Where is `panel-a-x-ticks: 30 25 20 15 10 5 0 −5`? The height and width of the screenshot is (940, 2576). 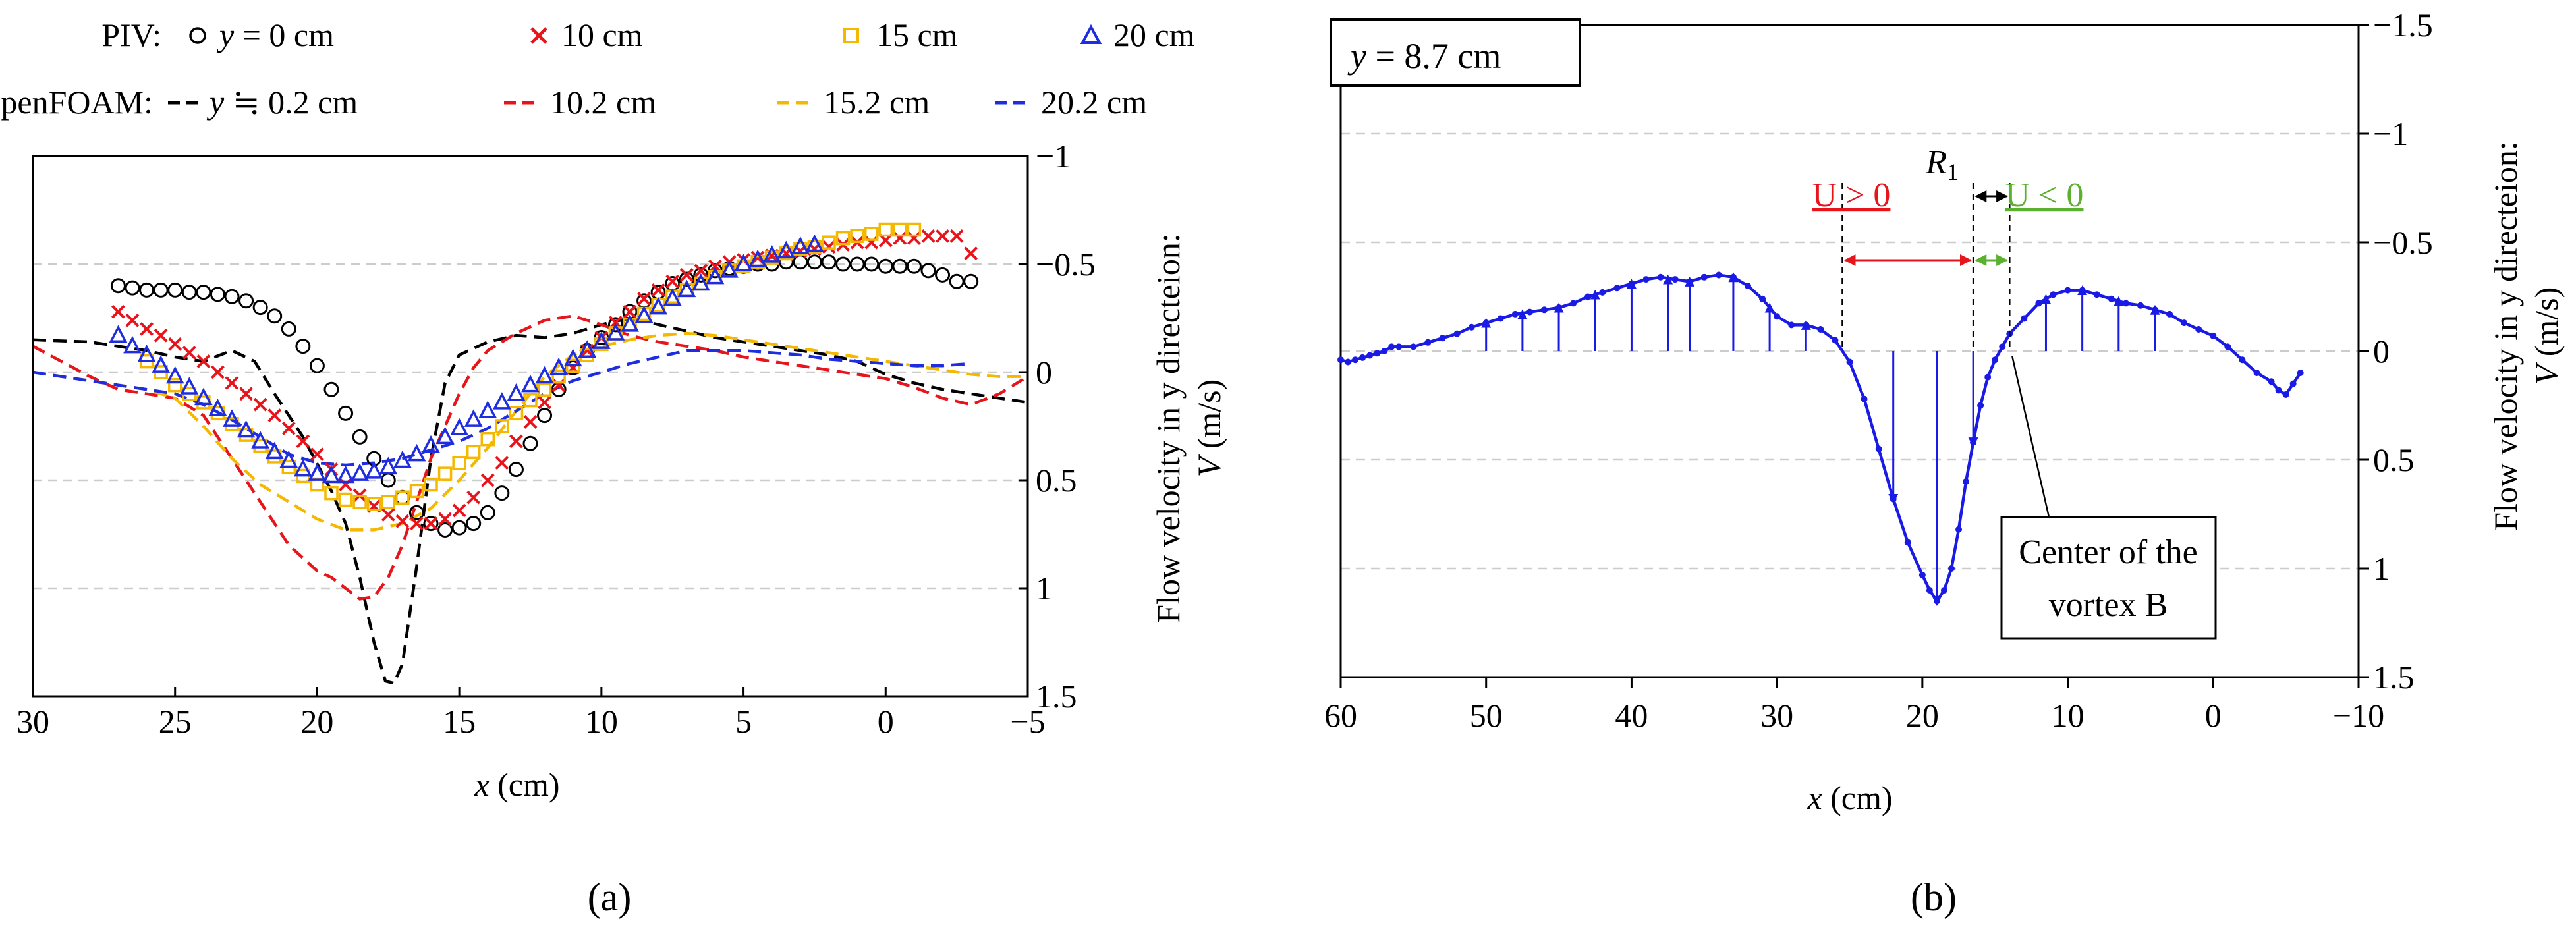 panel-a-x-ticks: 30 25 20 15 10 5 0 −5 is located at coordinates (531, 713).